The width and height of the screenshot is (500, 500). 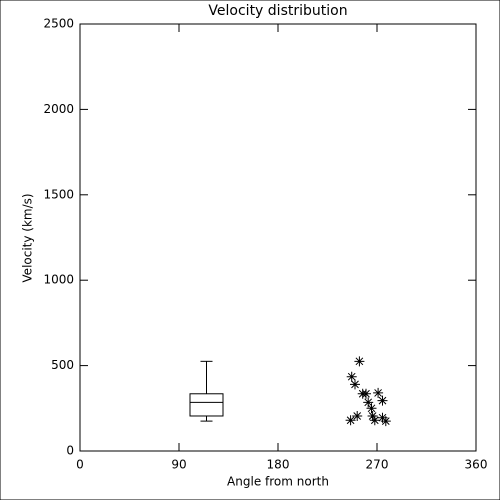 What do you see at coordinates (58, 109) in the screenshot?
I see `y-tick-label: 2000` at bounding box center [58, 109].